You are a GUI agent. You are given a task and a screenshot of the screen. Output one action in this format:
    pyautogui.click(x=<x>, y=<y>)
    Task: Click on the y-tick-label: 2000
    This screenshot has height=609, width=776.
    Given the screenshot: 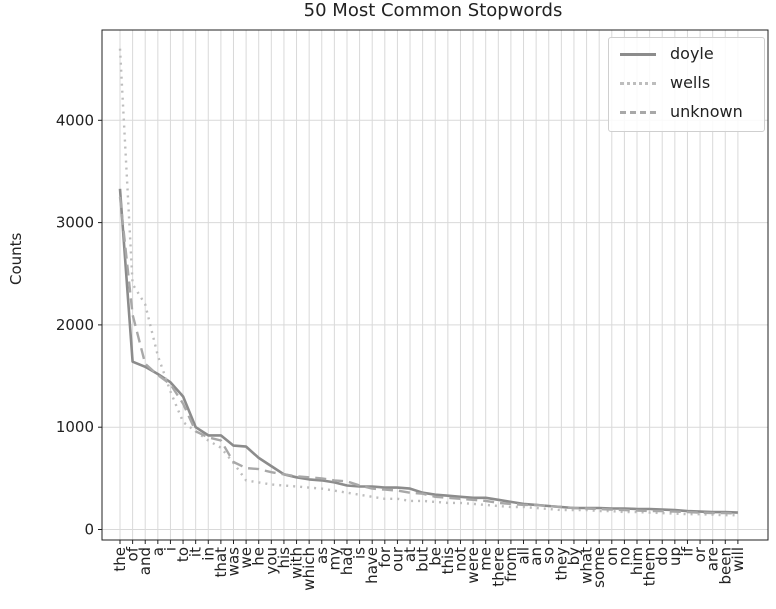 What is the action you would take?
    pyautogui.click(x=75, y=325)
    